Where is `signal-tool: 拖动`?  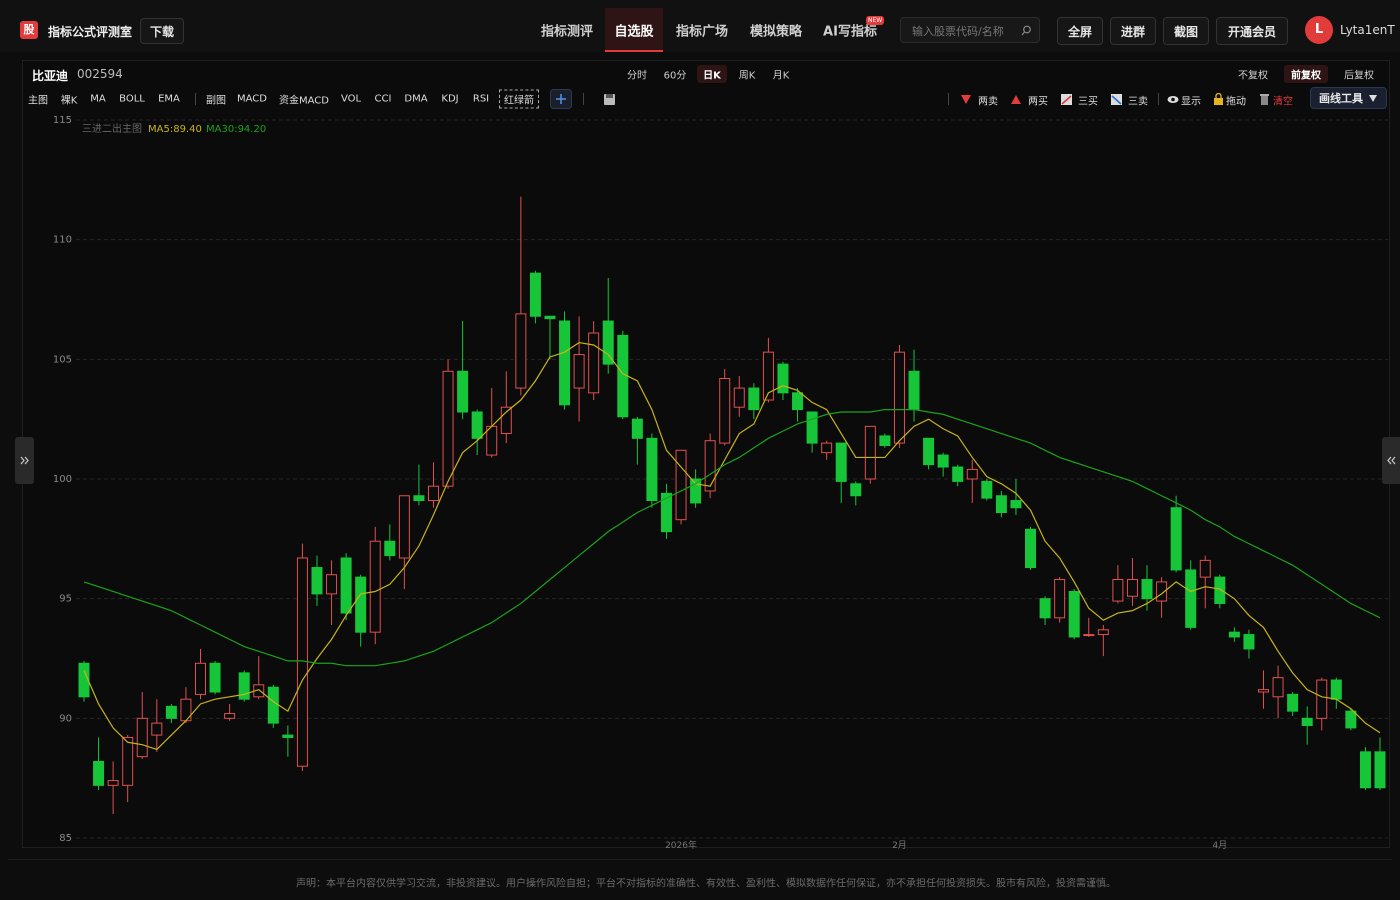 signal-tool: 拖动 is located at coordinates (1236, 102).